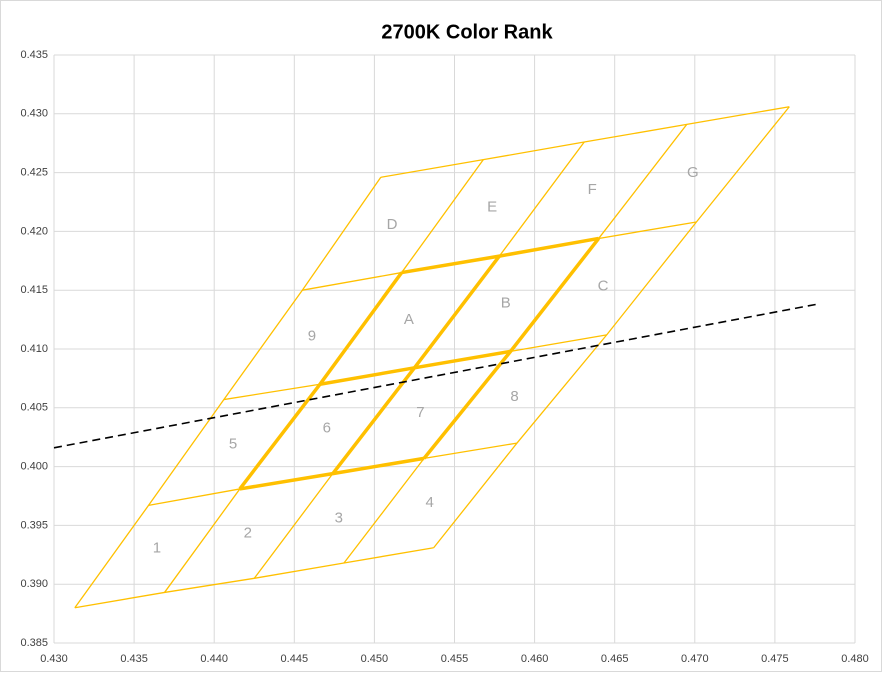 Image resolution: width=882 pixels, height=677 pixels. What do you see at coordinates (34, 467) in the screenshot?
I see `y-tick-label: 0.400` at bounding box center [34, 467].